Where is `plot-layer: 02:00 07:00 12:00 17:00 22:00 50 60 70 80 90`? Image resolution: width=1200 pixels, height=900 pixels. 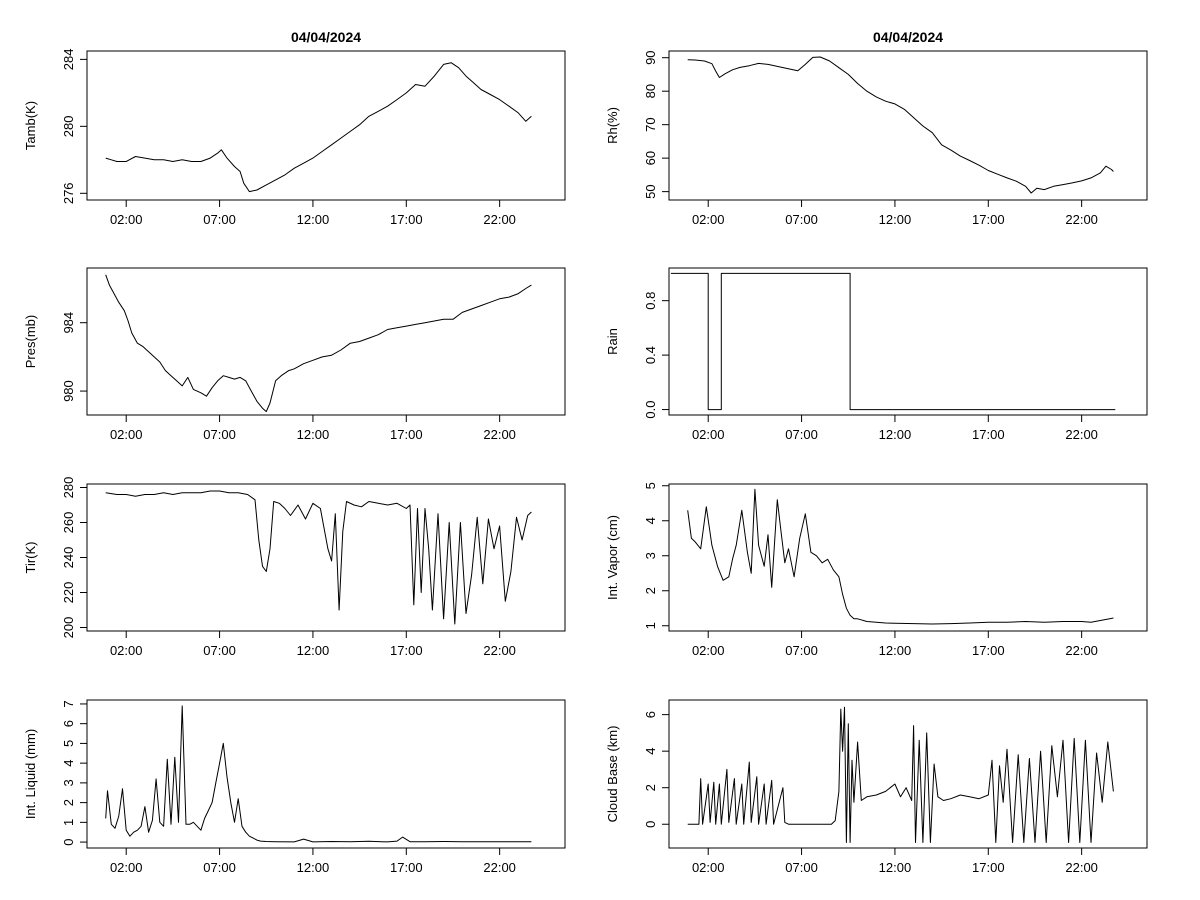
plot-layer: 02:00 07:00 12:00 17:00 22:00 50 60 70 80 90 is located at coordinates (895, 138).